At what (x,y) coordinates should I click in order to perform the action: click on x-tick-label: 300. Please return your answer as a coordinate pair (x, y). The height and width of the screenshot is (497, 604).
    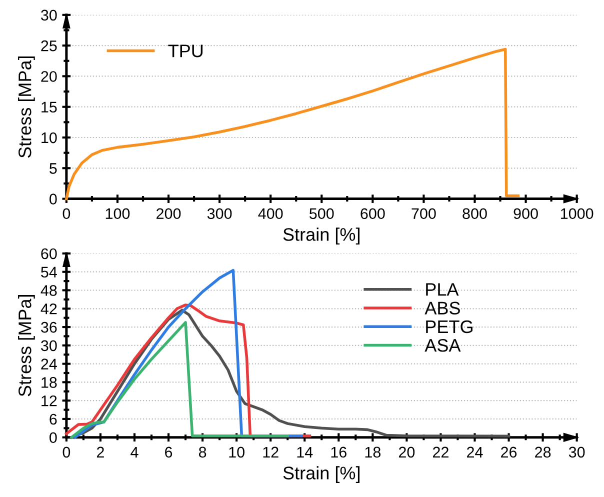
    Looking at the image, I should click on (219, 214).